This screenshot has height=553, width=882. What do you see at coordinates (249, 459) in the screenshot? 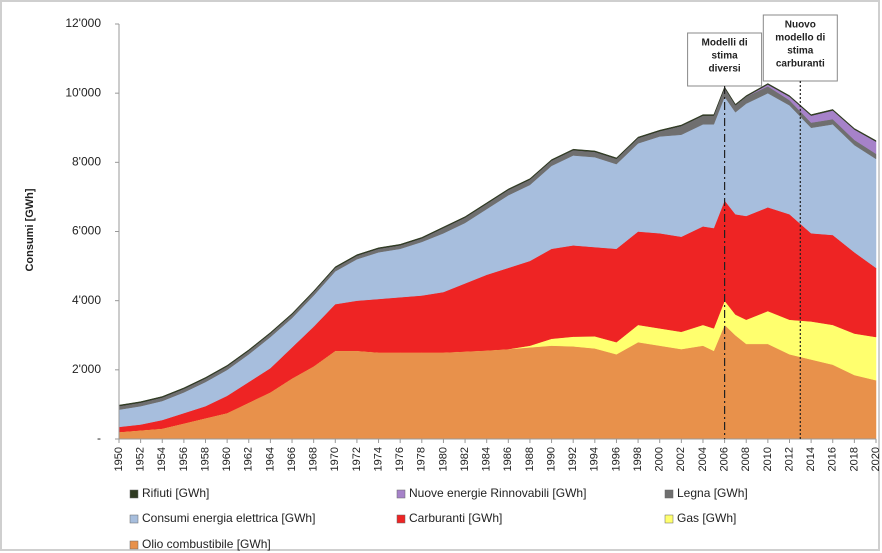
I see `x-tick-label: 1962` at bounding box center [249, 459].